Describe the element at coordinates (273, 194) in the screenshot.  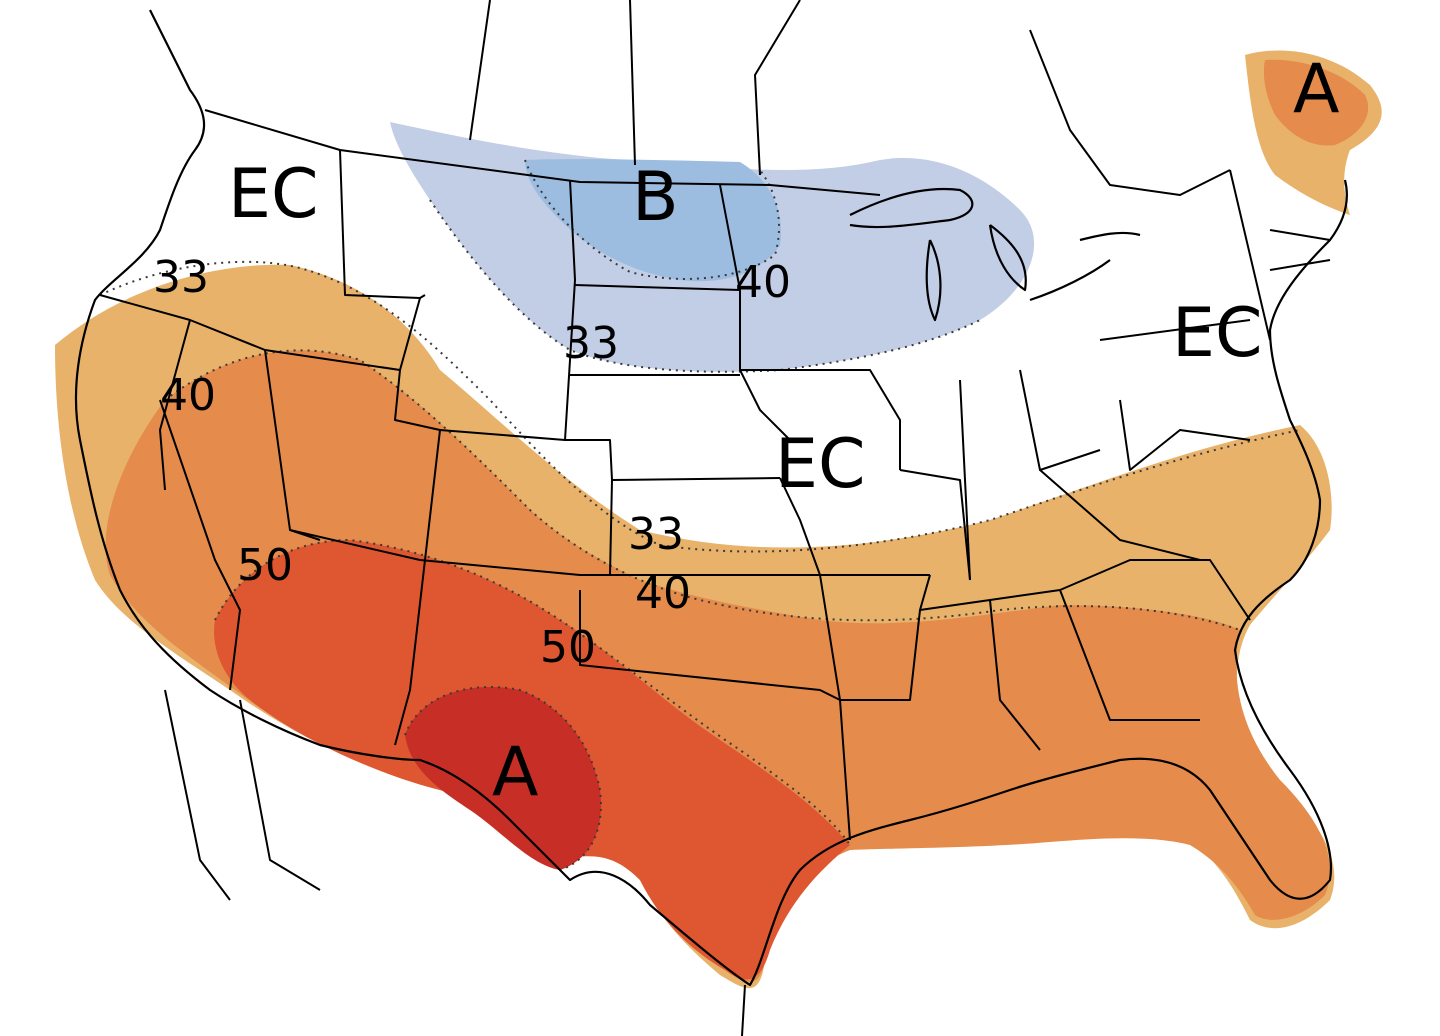
I see `label-ec-northwest: EC` at that location.